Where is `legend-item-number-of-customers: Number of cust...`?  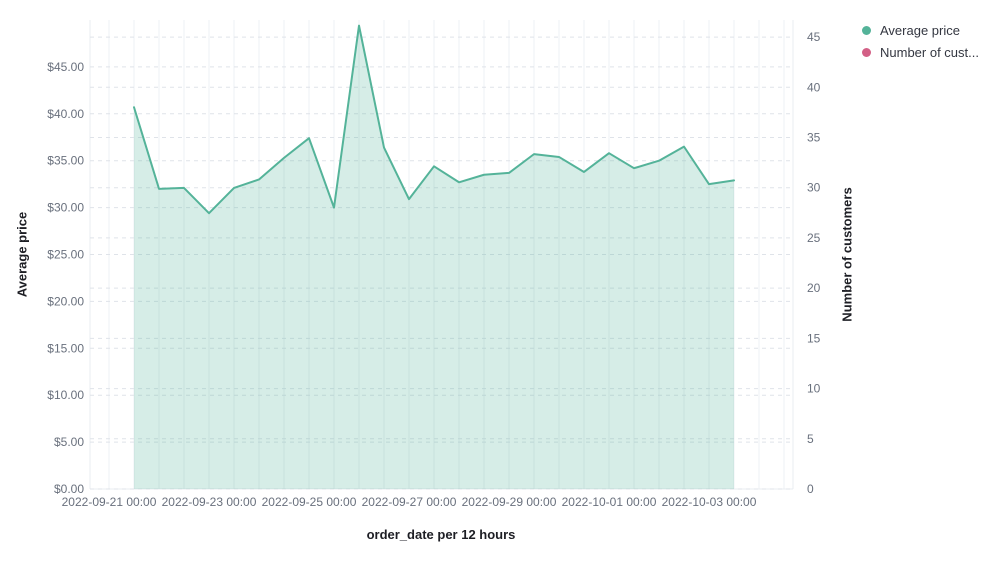 legend-item-number-of-customers: Number of cust... is located at coordinates (920, 52).